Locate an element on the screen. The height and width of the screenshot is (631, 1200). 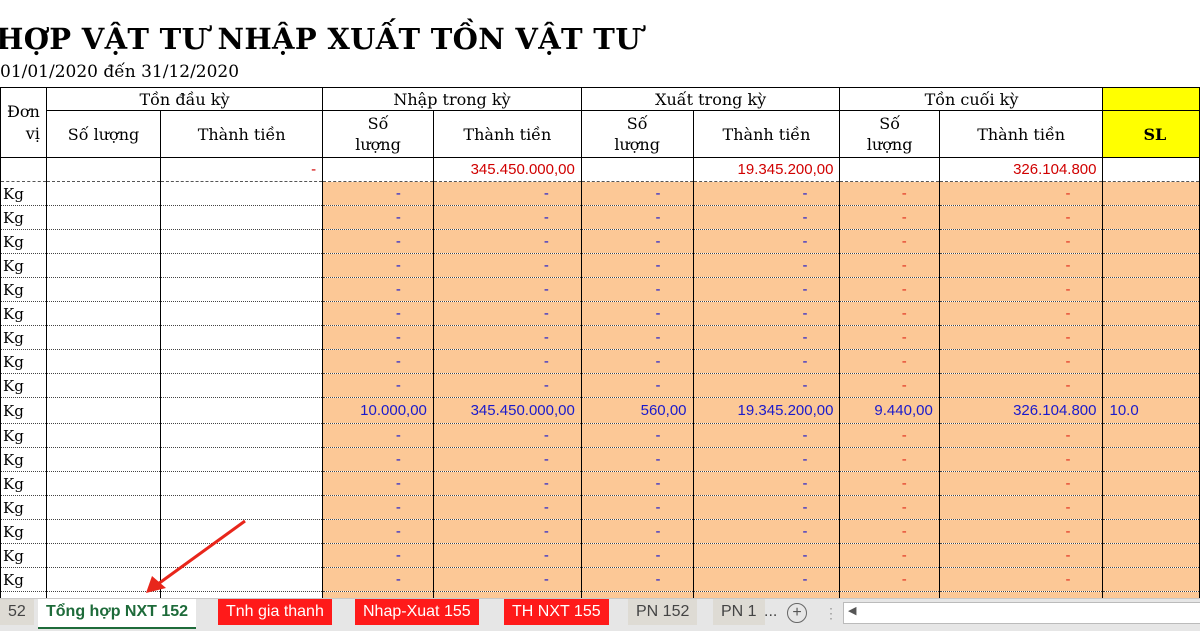
value-cell: 560,00 is located at coordinates (637, 410).